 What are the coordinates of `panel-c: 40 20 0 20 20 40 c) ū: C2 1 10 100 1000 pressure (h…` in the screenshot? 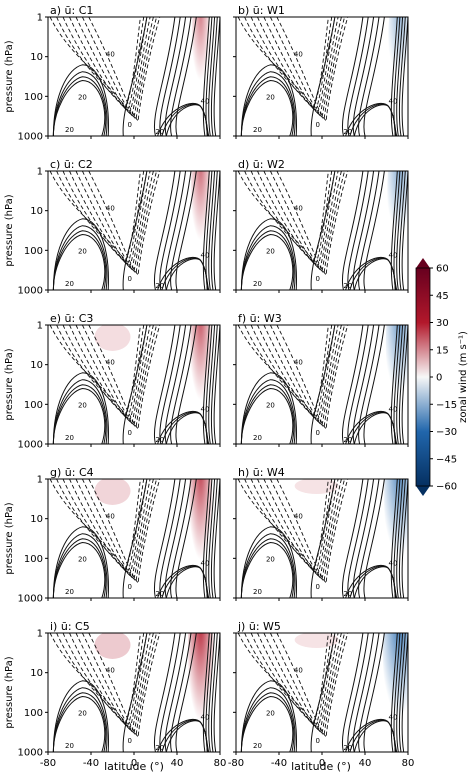 It's located at (112, 227).